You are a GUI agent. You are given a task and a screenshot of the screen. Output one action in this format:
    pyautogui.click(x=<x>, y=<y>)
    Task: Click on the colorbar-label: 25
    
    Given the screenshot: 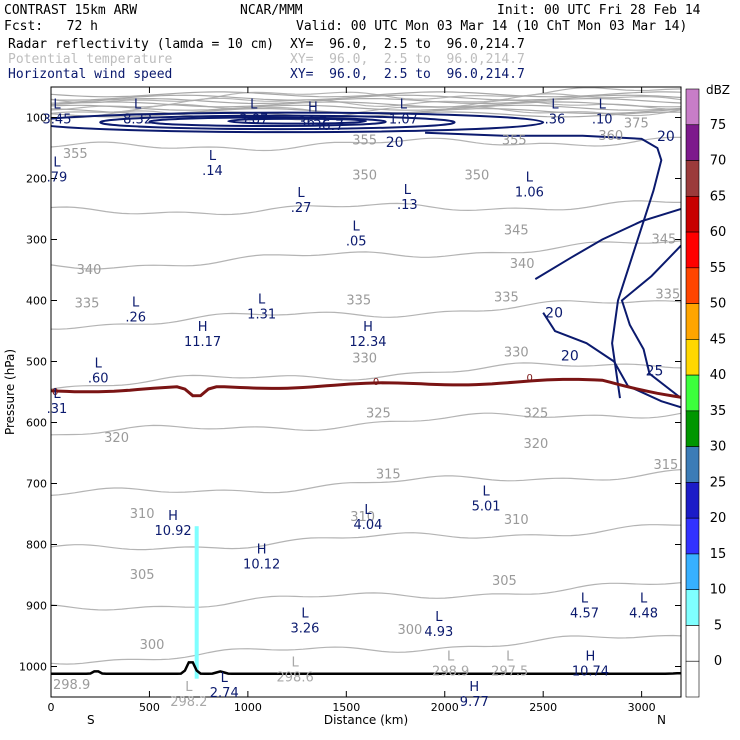 What is the action you would take?
    pyautogui.click(x=718, y=482)
    